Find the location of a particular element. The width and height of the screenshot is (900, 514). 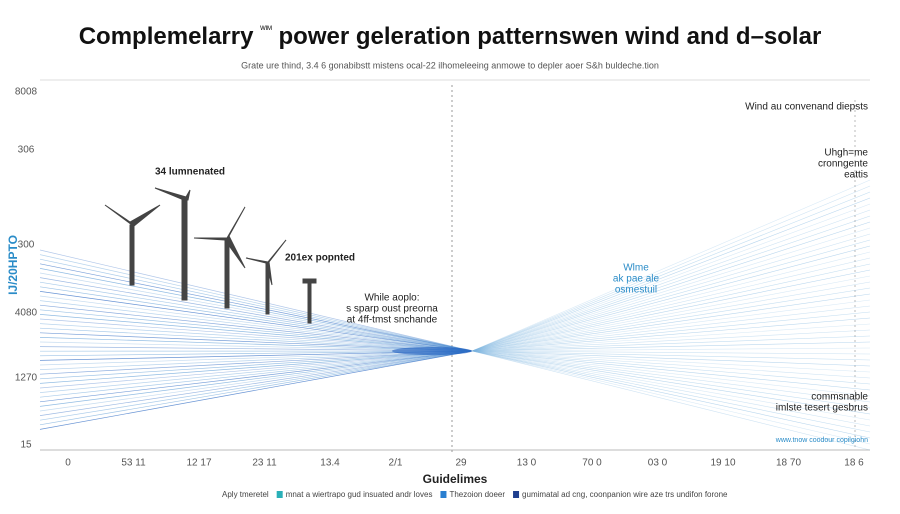

x-title: Guidelimes is located at coordinates (455, 479).